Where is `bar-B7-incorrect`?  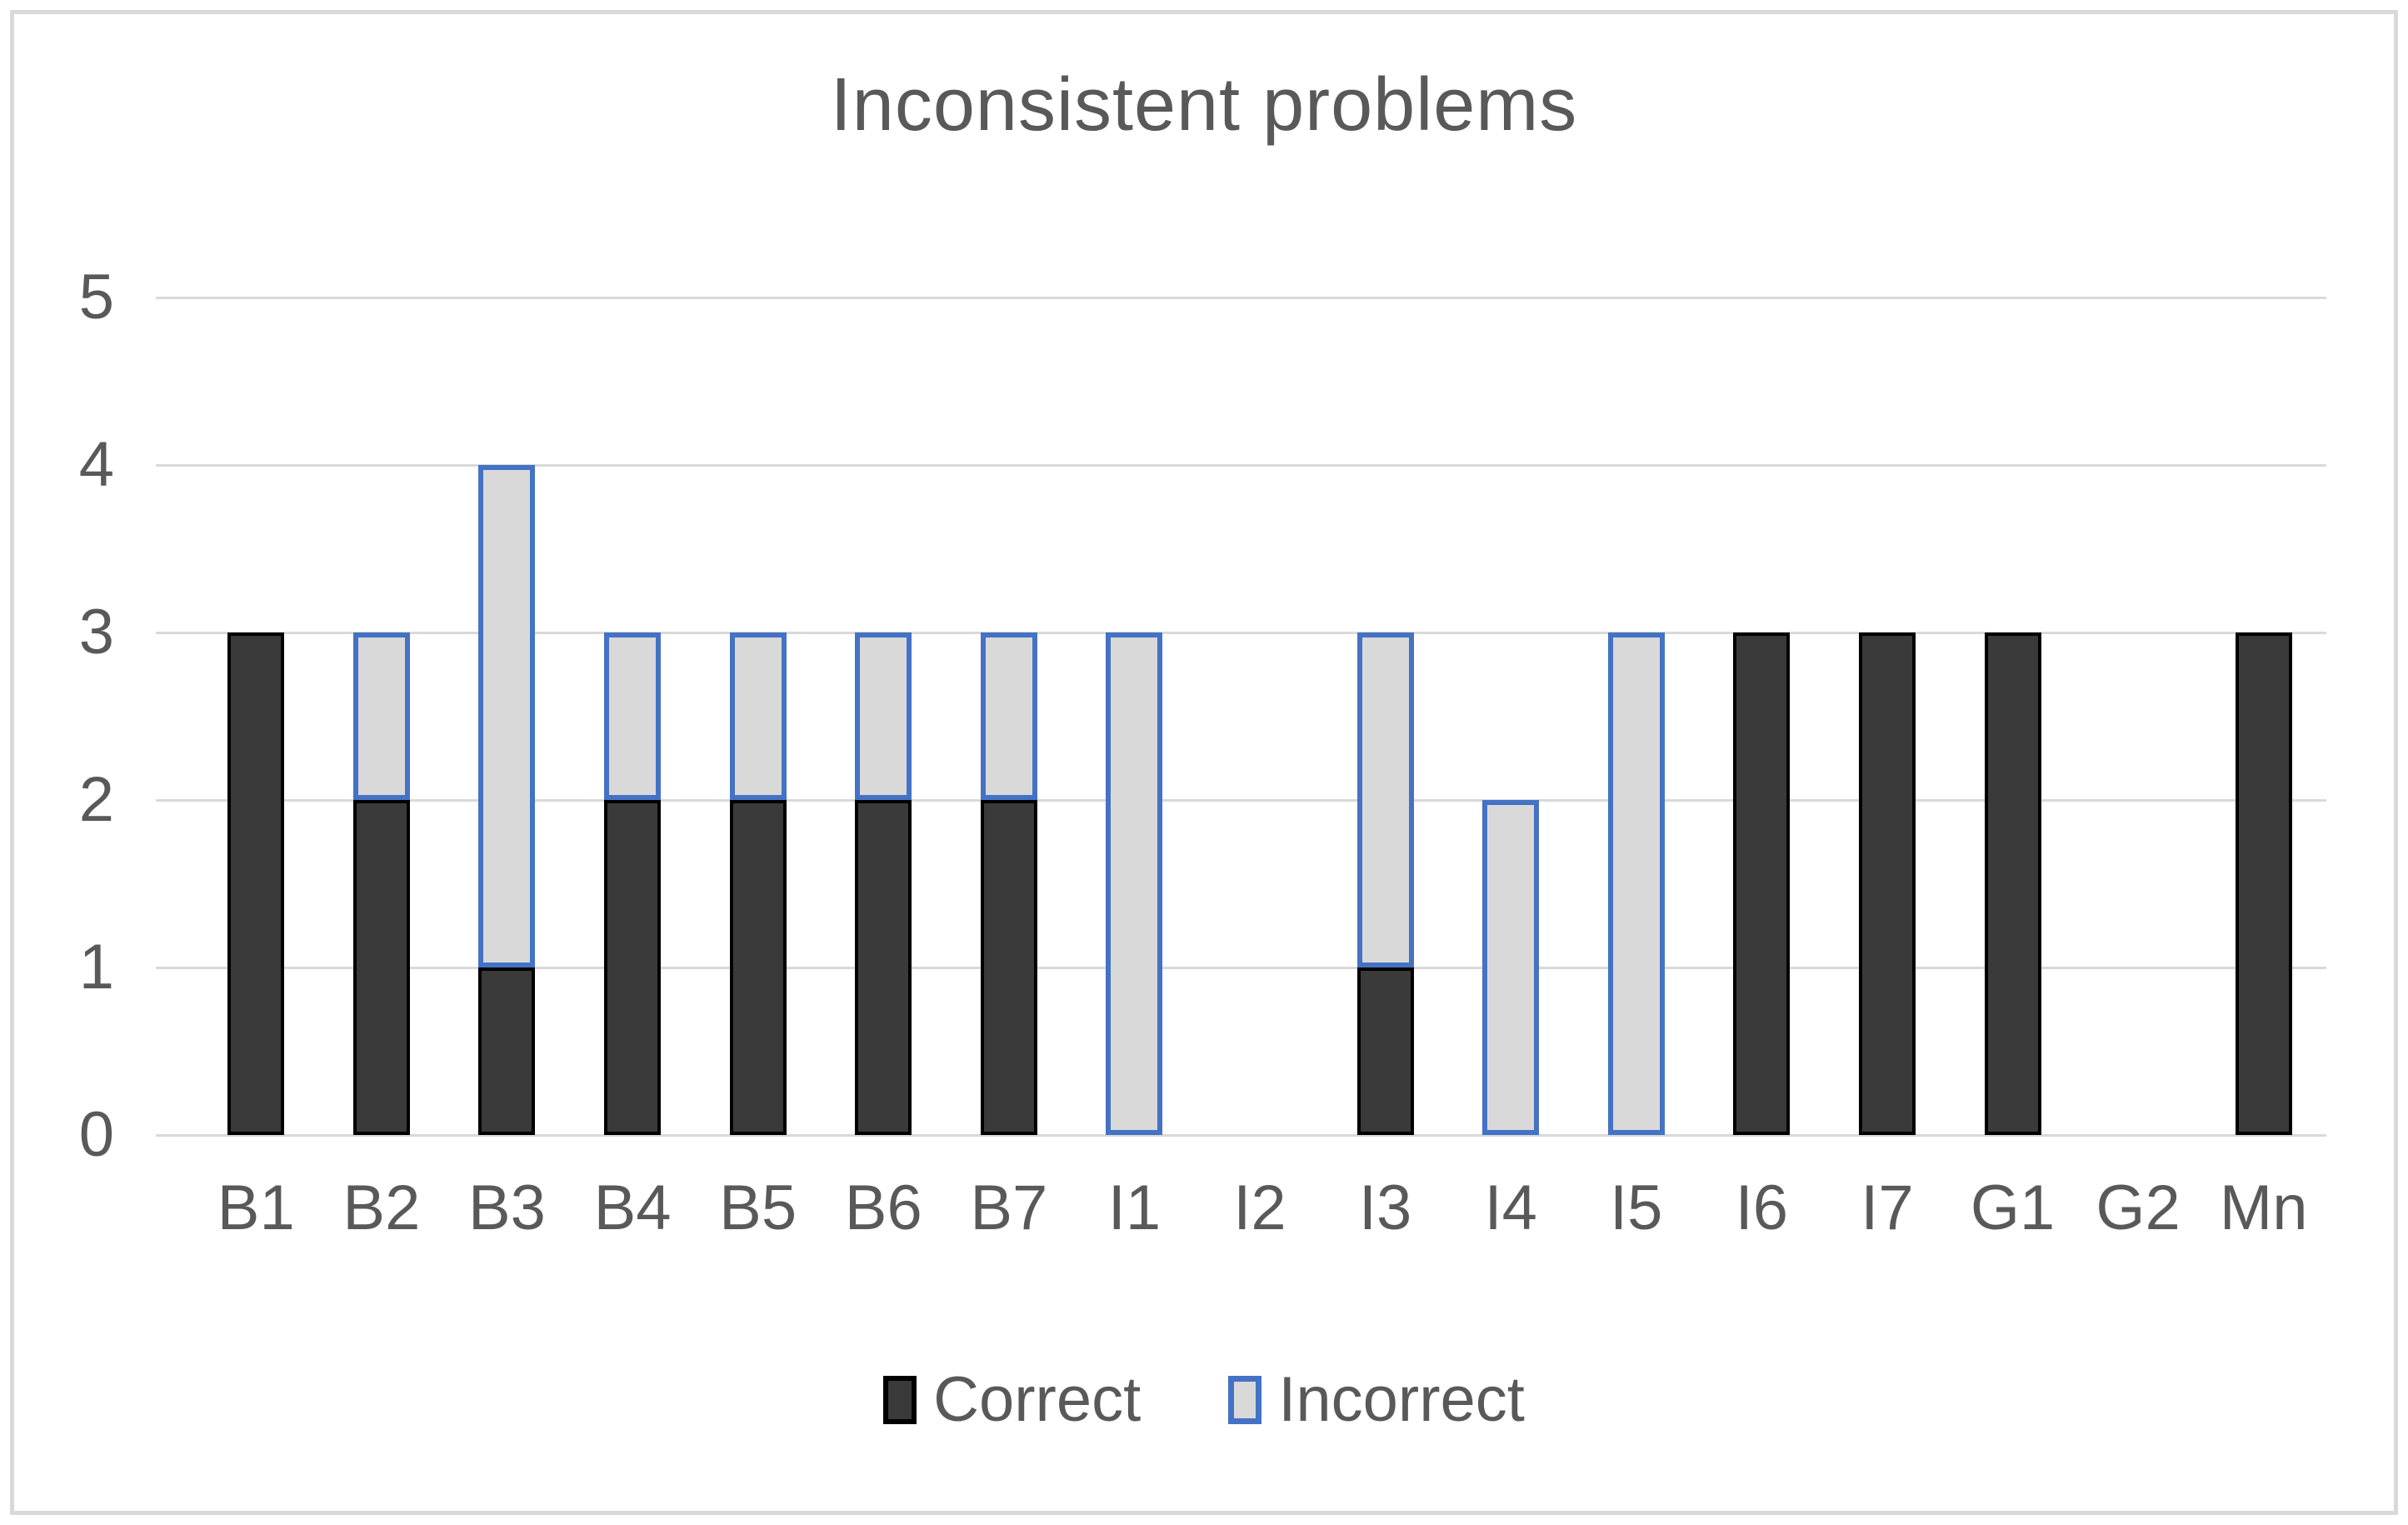
bar-B7-incorrect is located at coordinates (1008, 716).